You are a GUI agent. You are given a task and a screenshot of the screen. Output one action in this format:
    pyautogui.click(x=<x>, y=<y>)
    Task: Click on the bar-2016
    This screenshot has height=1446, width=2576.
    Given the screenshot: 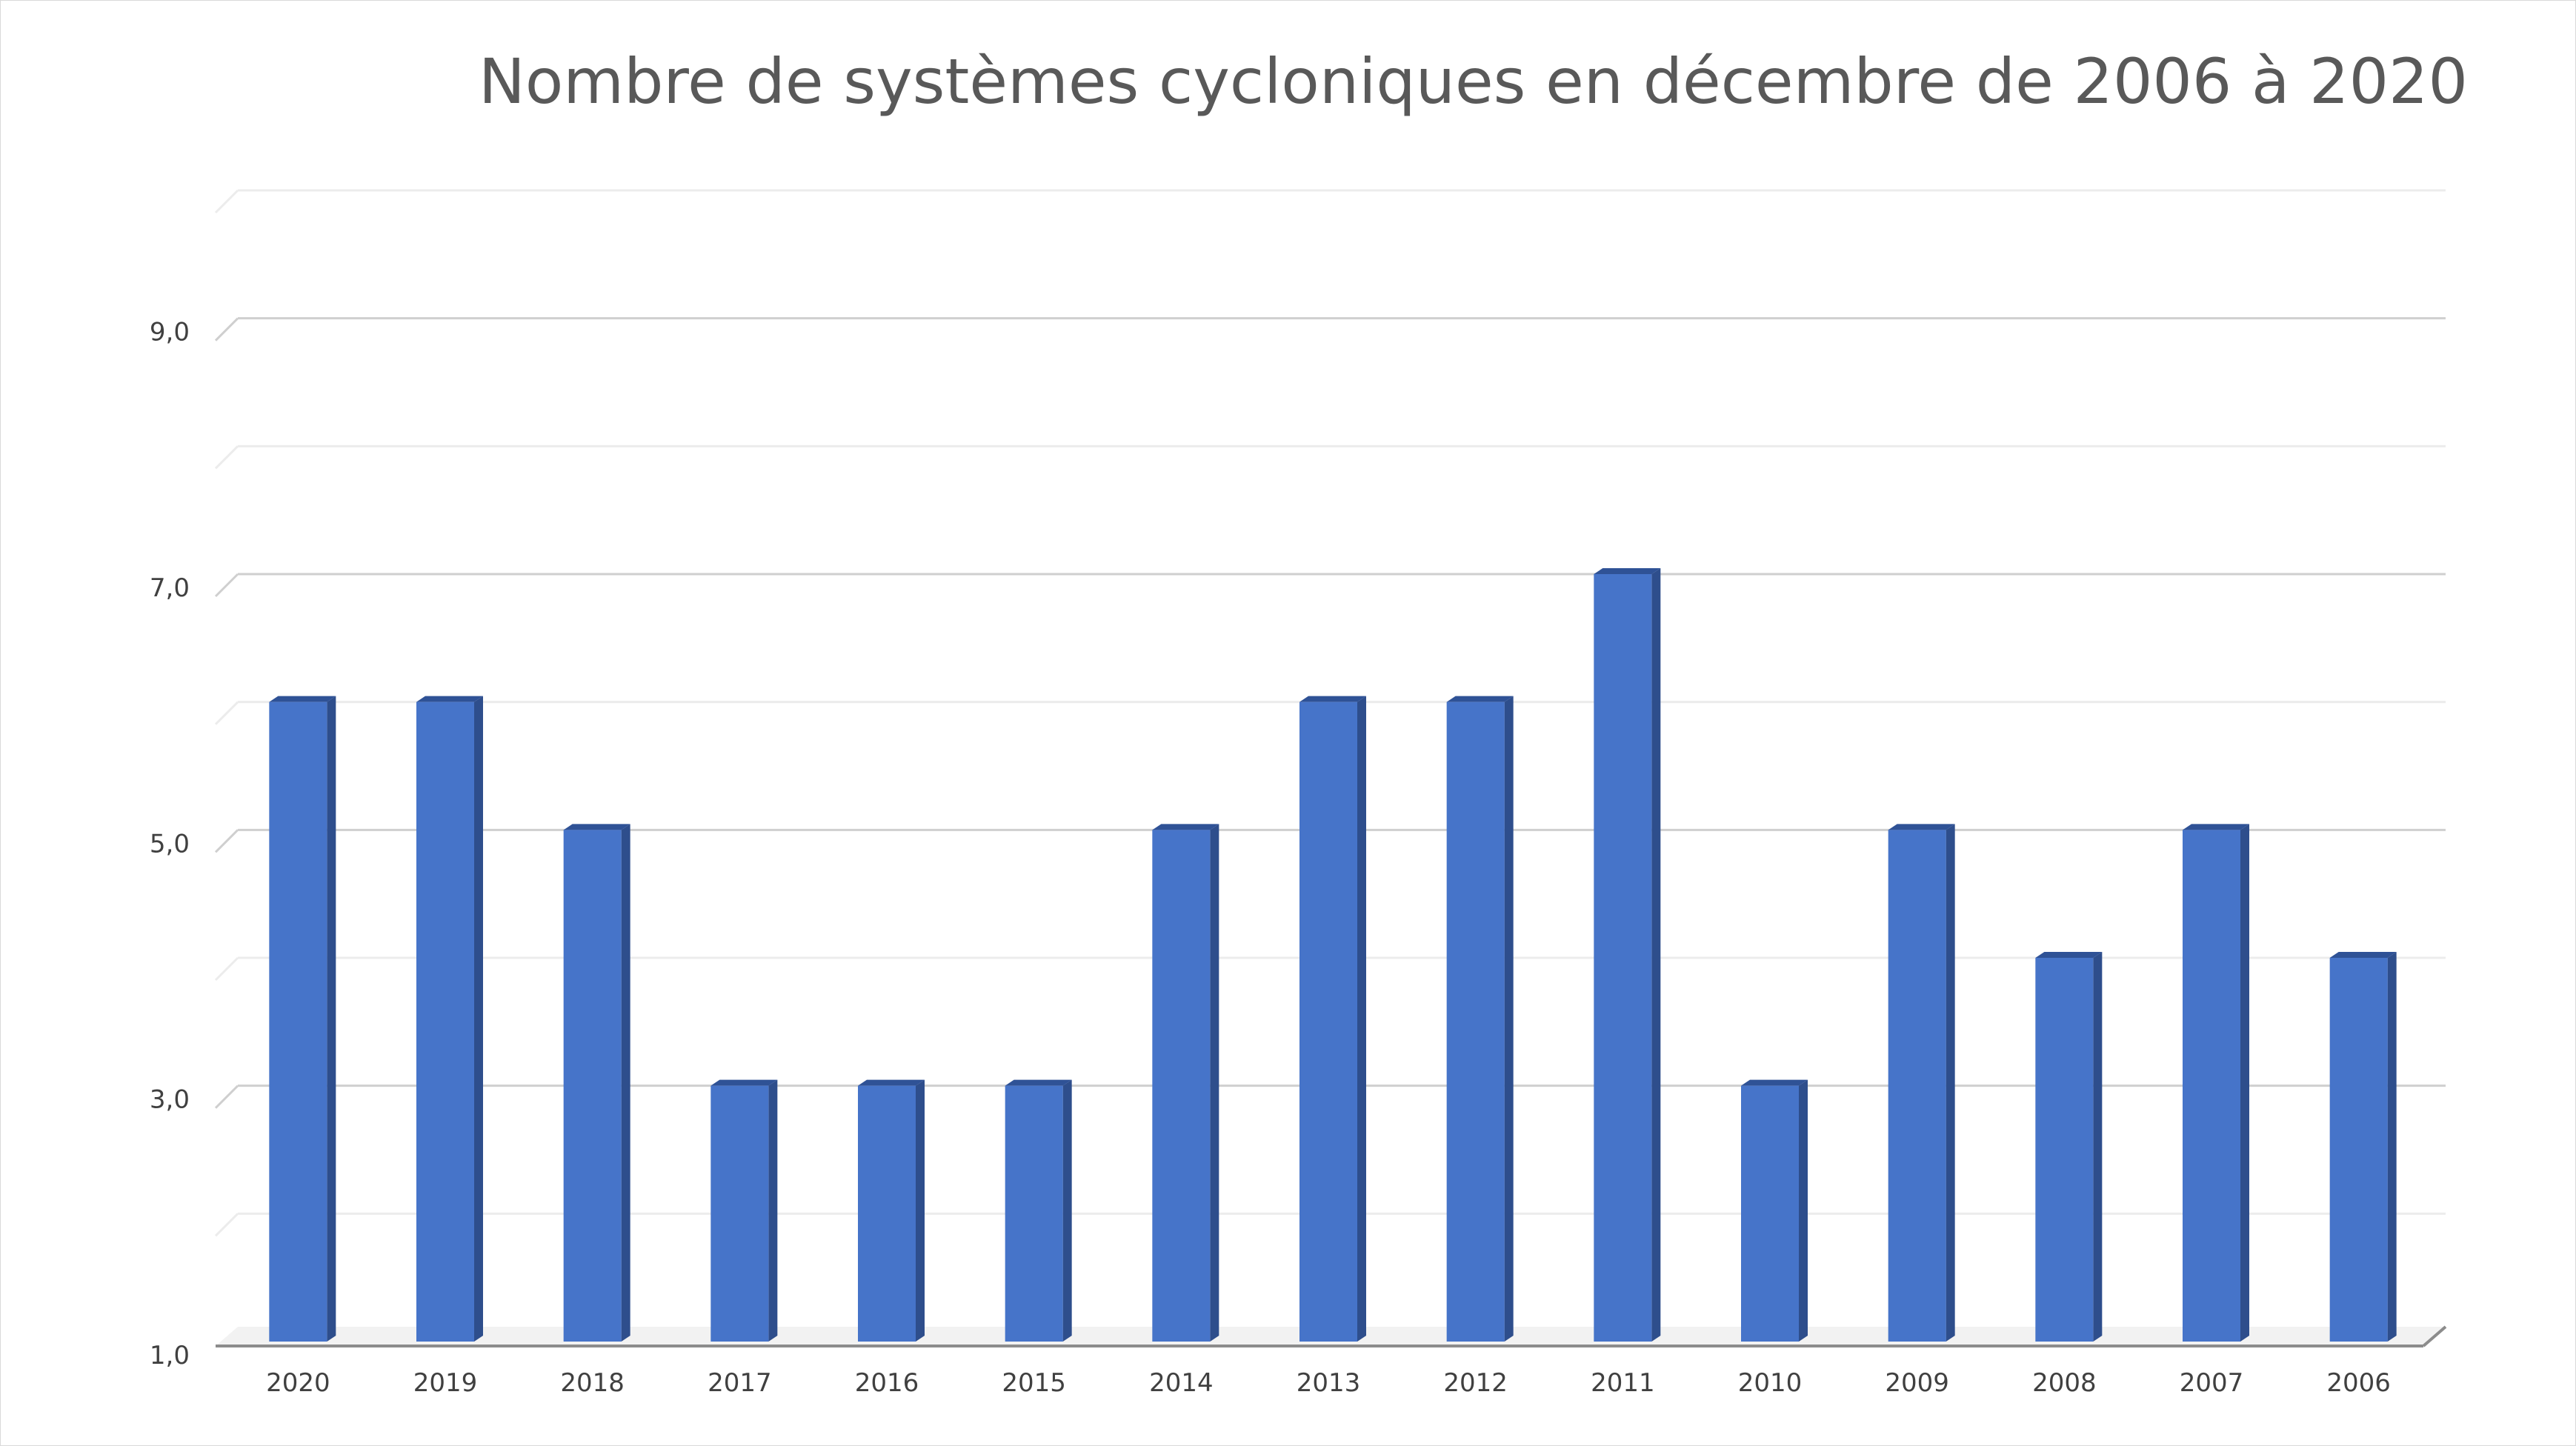 What is the action you would take?
    pyautogui.click(x=892, y=1211)
    